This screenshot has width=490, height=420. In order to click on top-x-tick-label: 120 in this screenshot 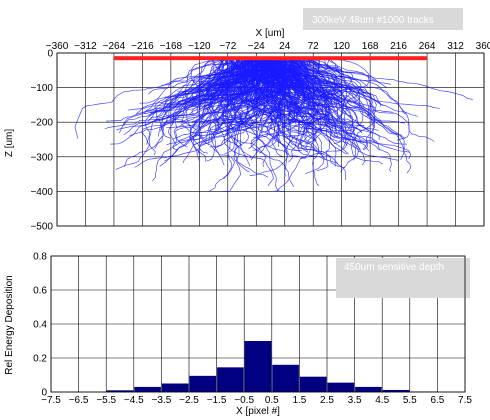, I will do `click(341, 46)`.